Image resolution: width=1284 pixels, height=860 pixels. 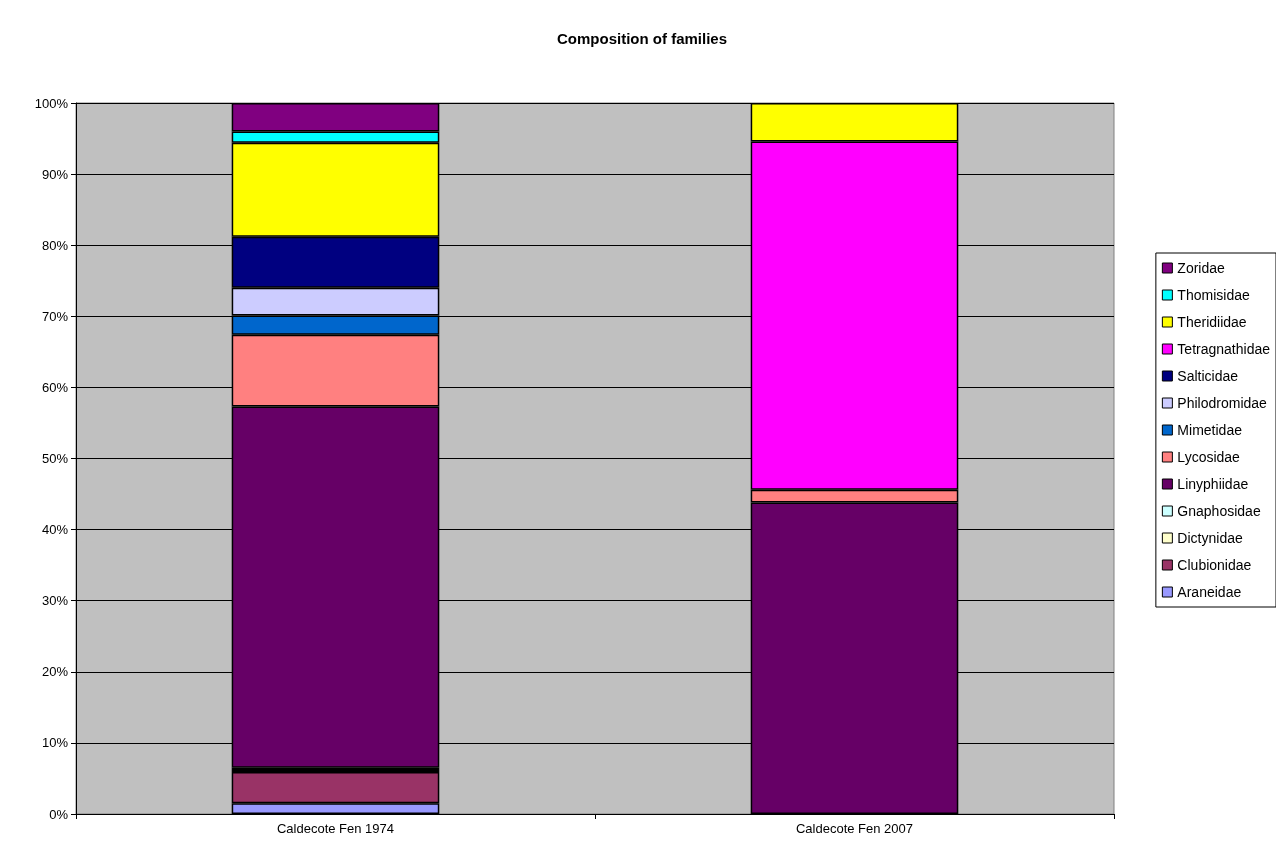 What do you see at coordinates (1210, 538) in the screenshot?
I see `legend-label: Dictynidae` at bounding box center [1210, 538].